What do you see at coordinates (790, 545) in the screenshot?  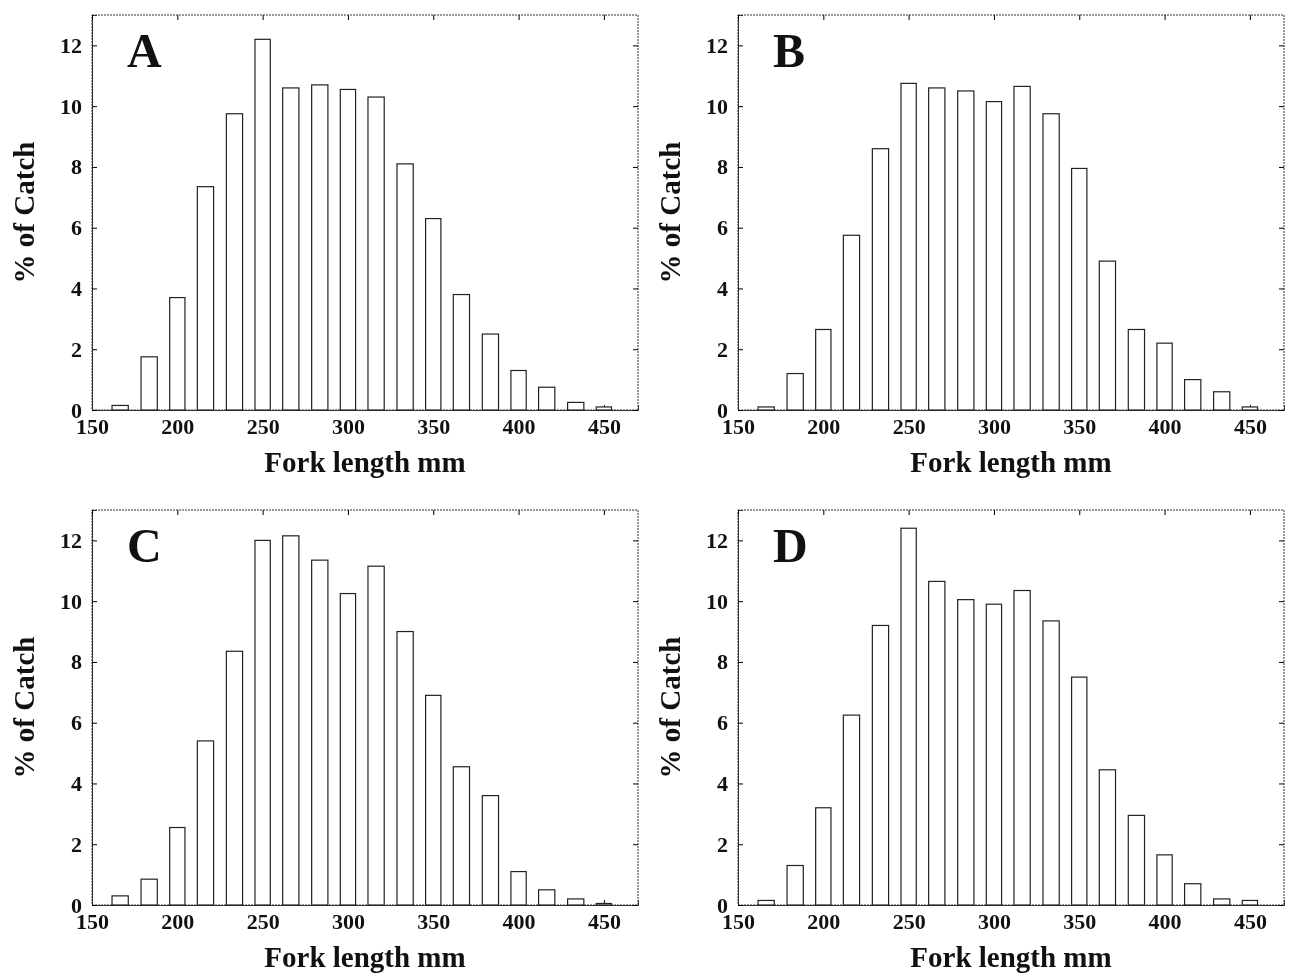 I see `chart-title: D` at bounding box center [790, 545].